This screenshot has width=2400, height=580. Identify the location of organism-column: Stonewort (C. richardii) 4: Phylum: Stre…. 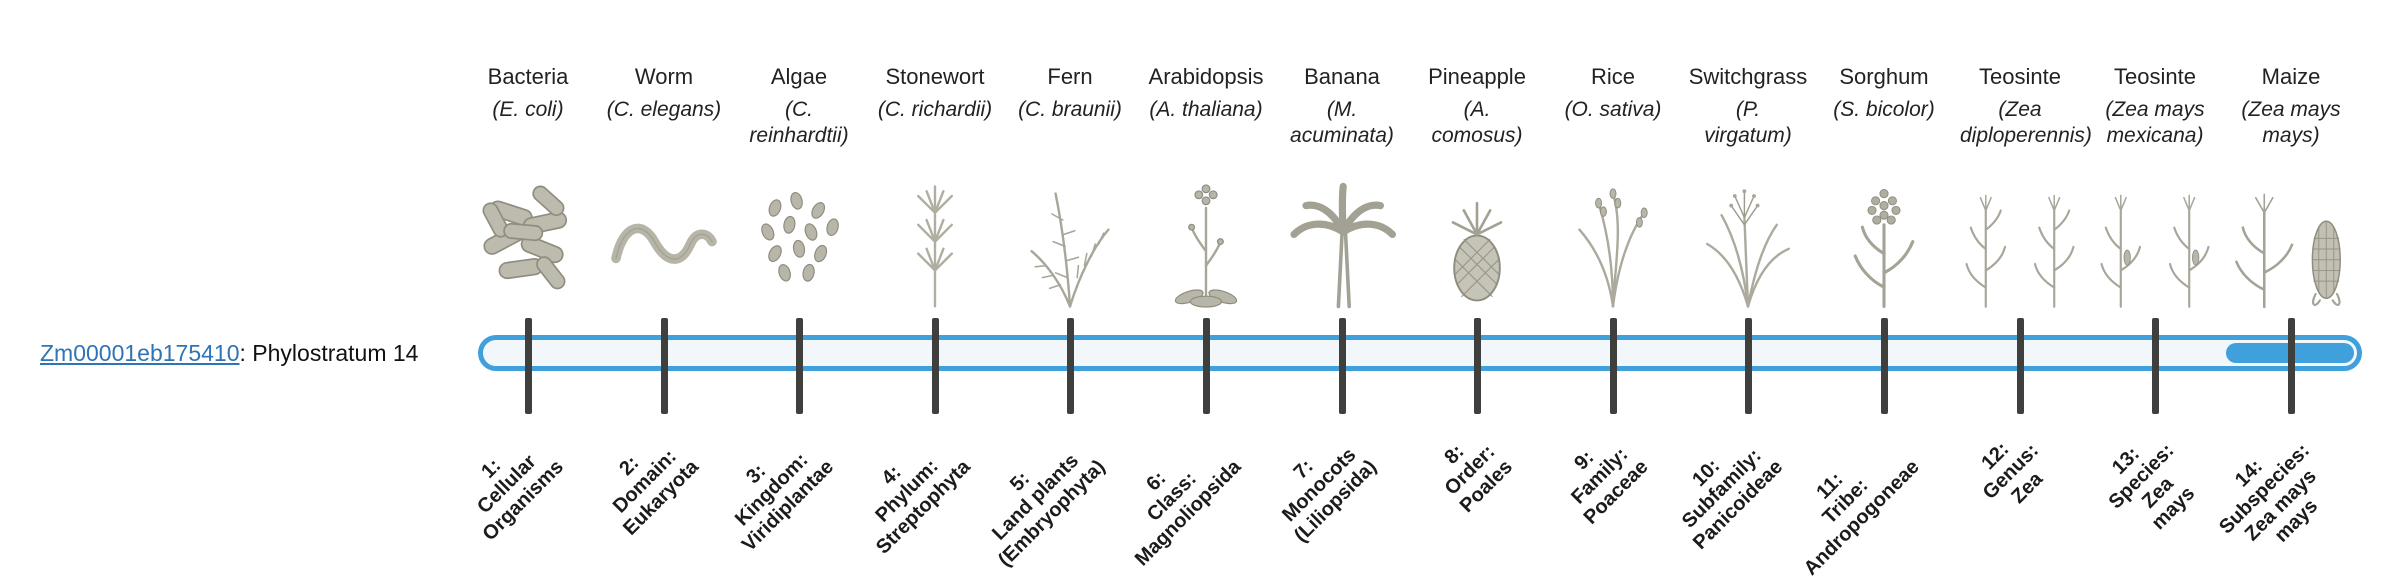
(935, 290).